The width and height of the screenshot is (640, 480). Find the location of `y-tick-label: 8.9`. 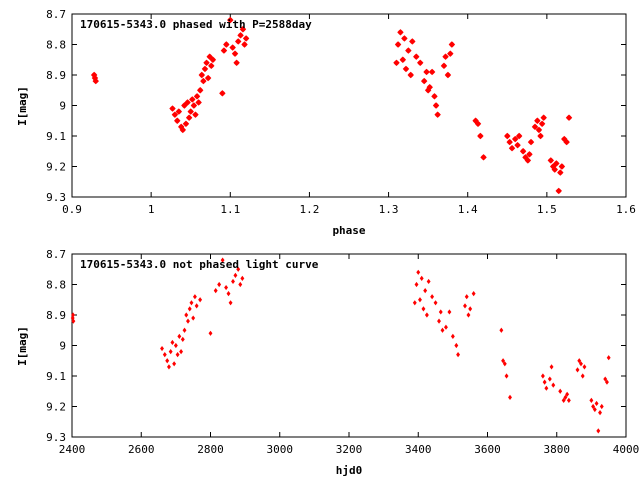

y-tick-label: 8.9 is located at coordinates (56, 315).